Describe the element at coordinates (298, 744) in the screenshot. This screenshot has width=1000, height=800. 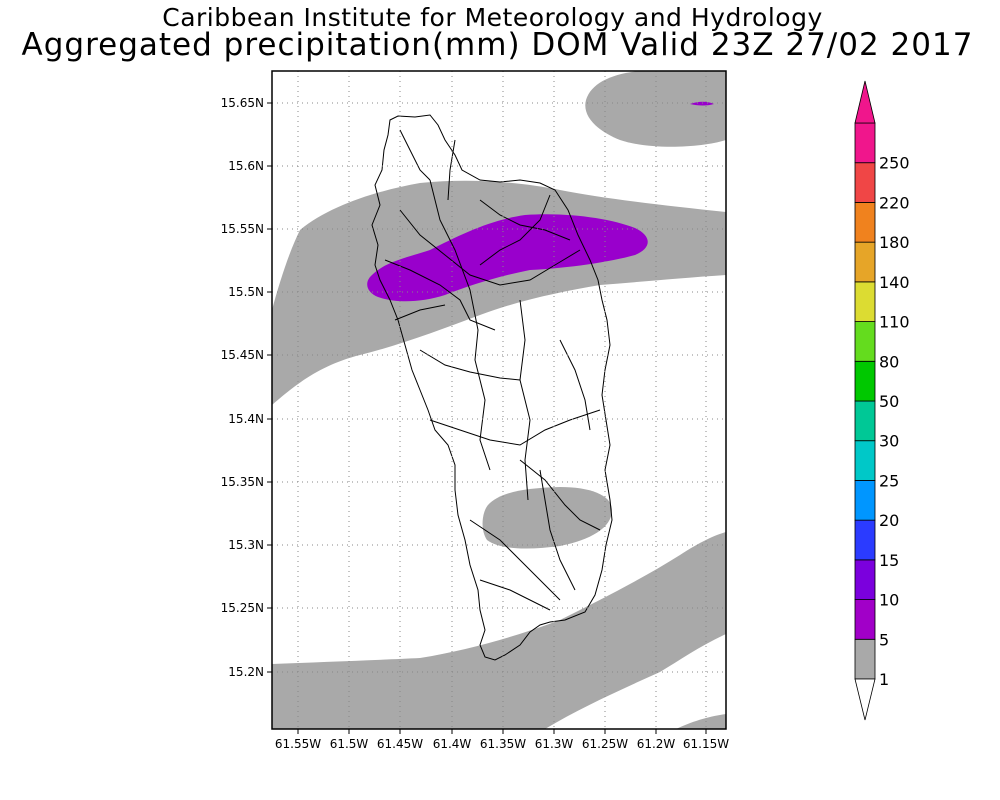
I see `x-tick-label: 61.55W` at that location.